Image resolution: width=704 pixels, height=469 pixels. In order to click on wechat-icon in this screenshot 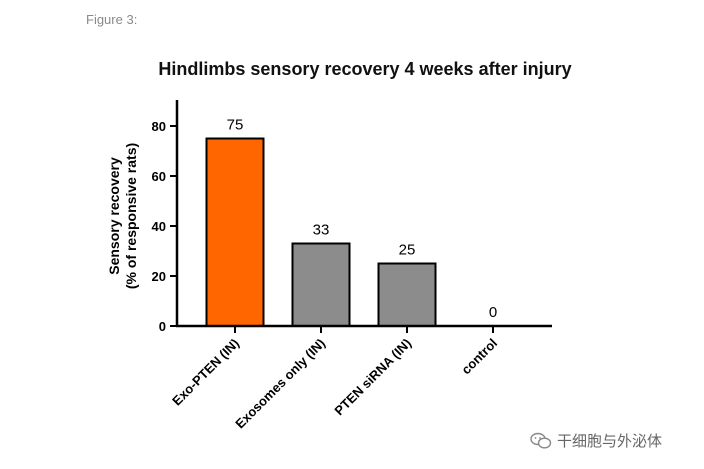, I will do `click(541, 440)`.